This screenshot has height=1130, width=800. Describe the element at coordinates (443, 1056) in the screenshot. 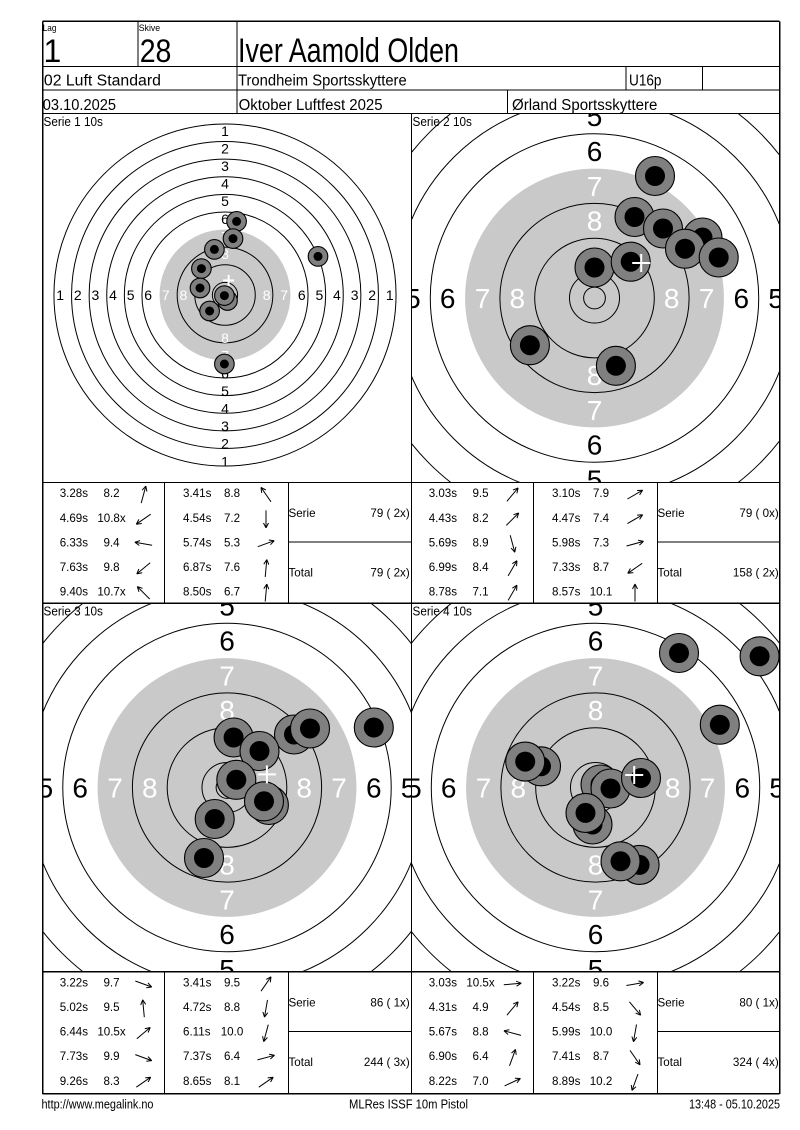

I see `svg-text: 6.90s` at that location.